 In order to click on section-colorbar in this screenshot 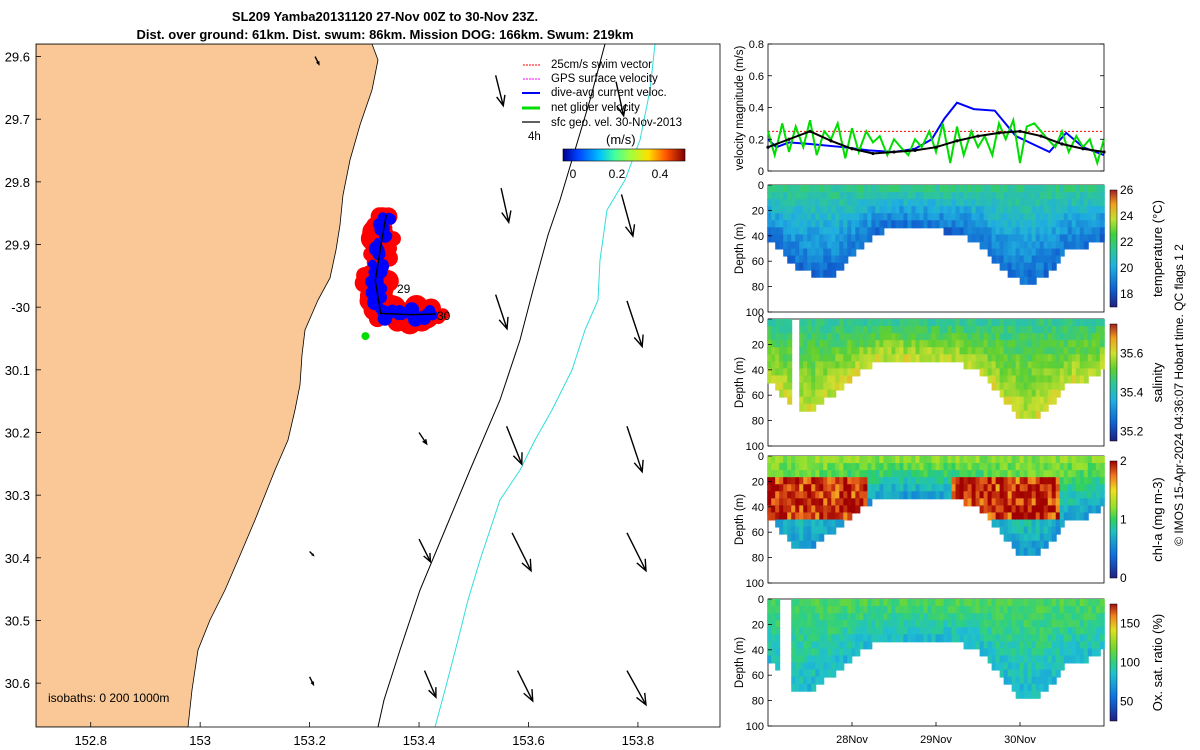, I will do `click(1113, 519)`.